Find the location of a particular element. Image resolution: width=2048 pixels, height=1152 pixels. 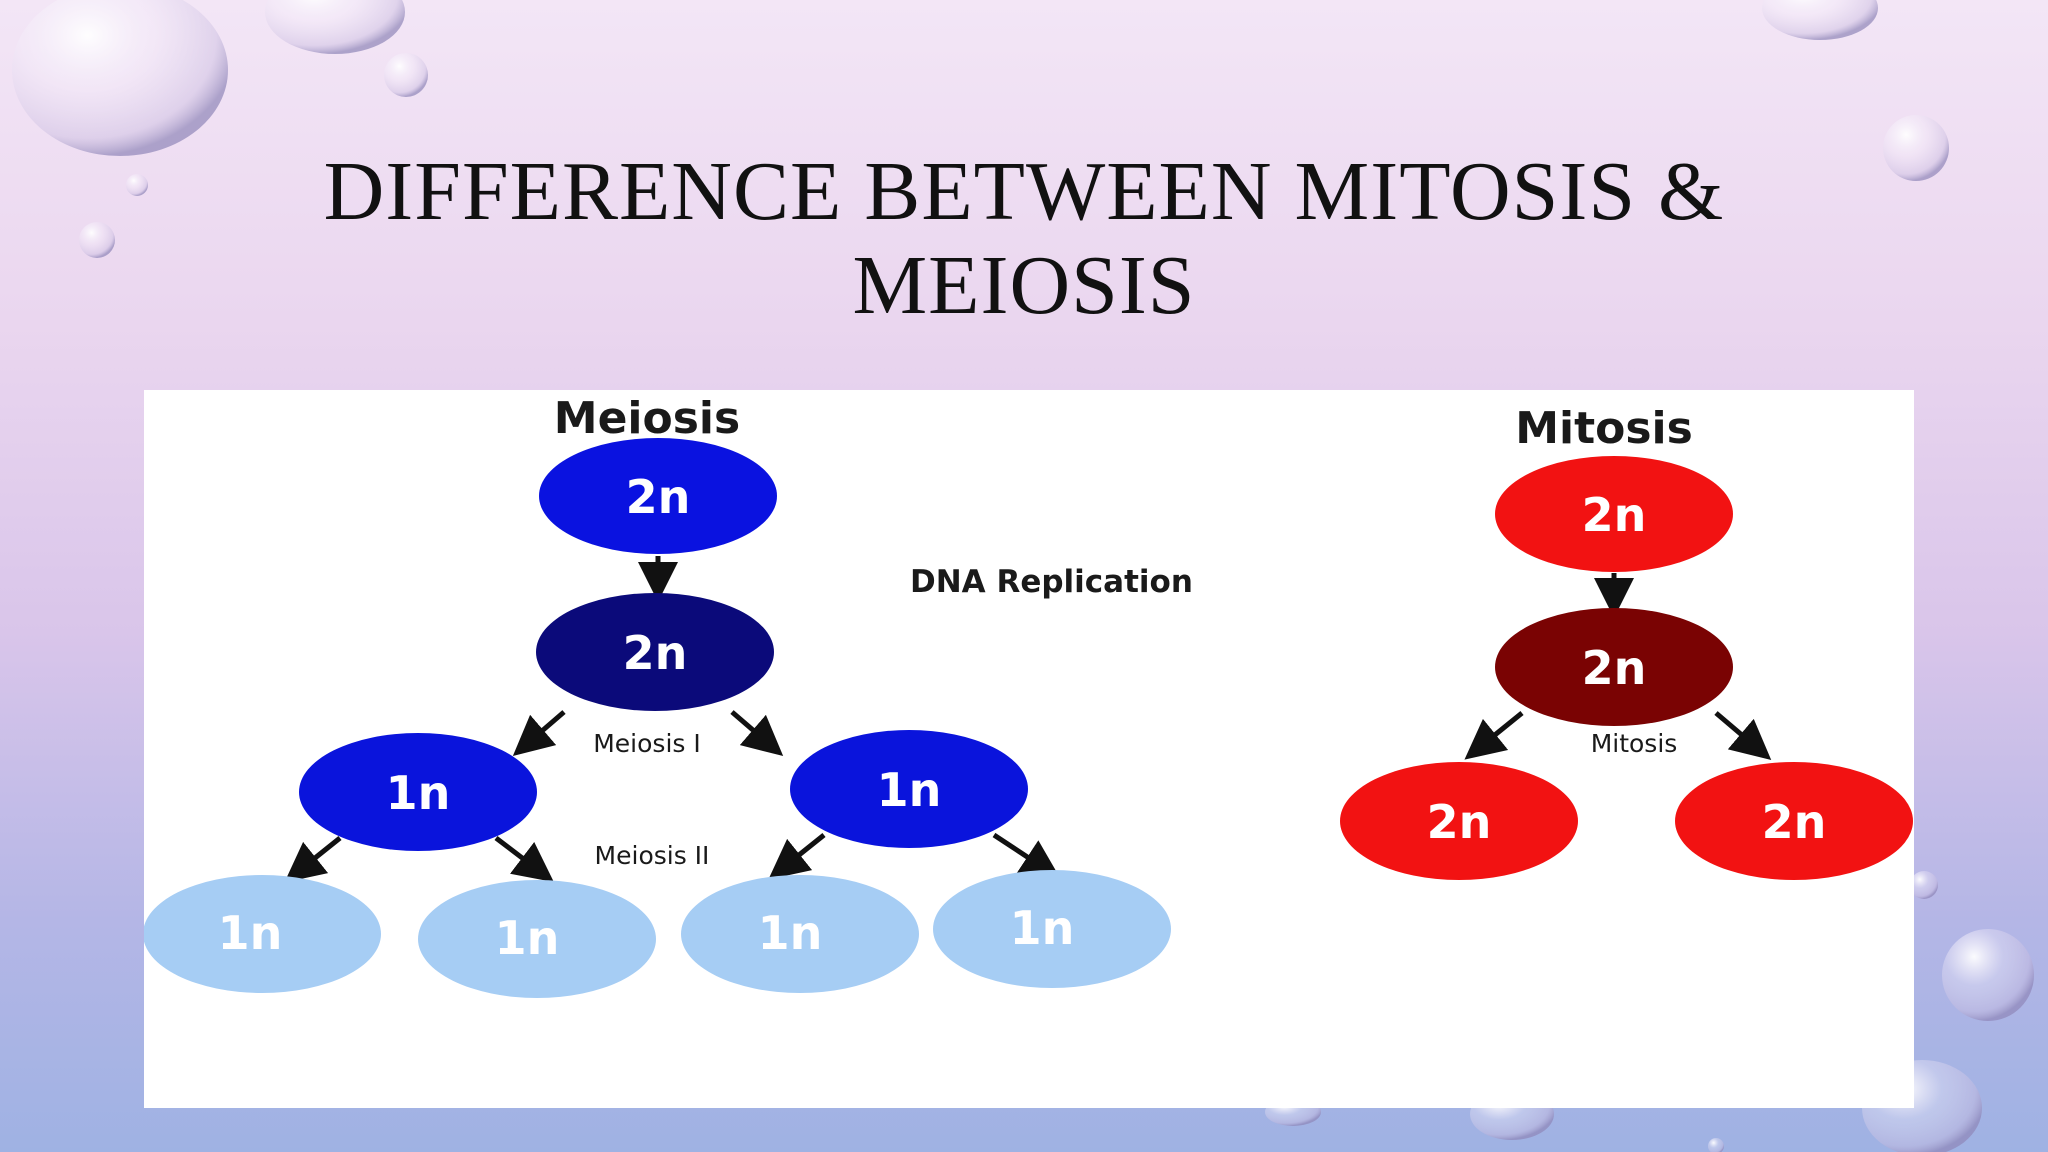

meiosis-2-label-2: 1n is located at coordinates (527, 938).